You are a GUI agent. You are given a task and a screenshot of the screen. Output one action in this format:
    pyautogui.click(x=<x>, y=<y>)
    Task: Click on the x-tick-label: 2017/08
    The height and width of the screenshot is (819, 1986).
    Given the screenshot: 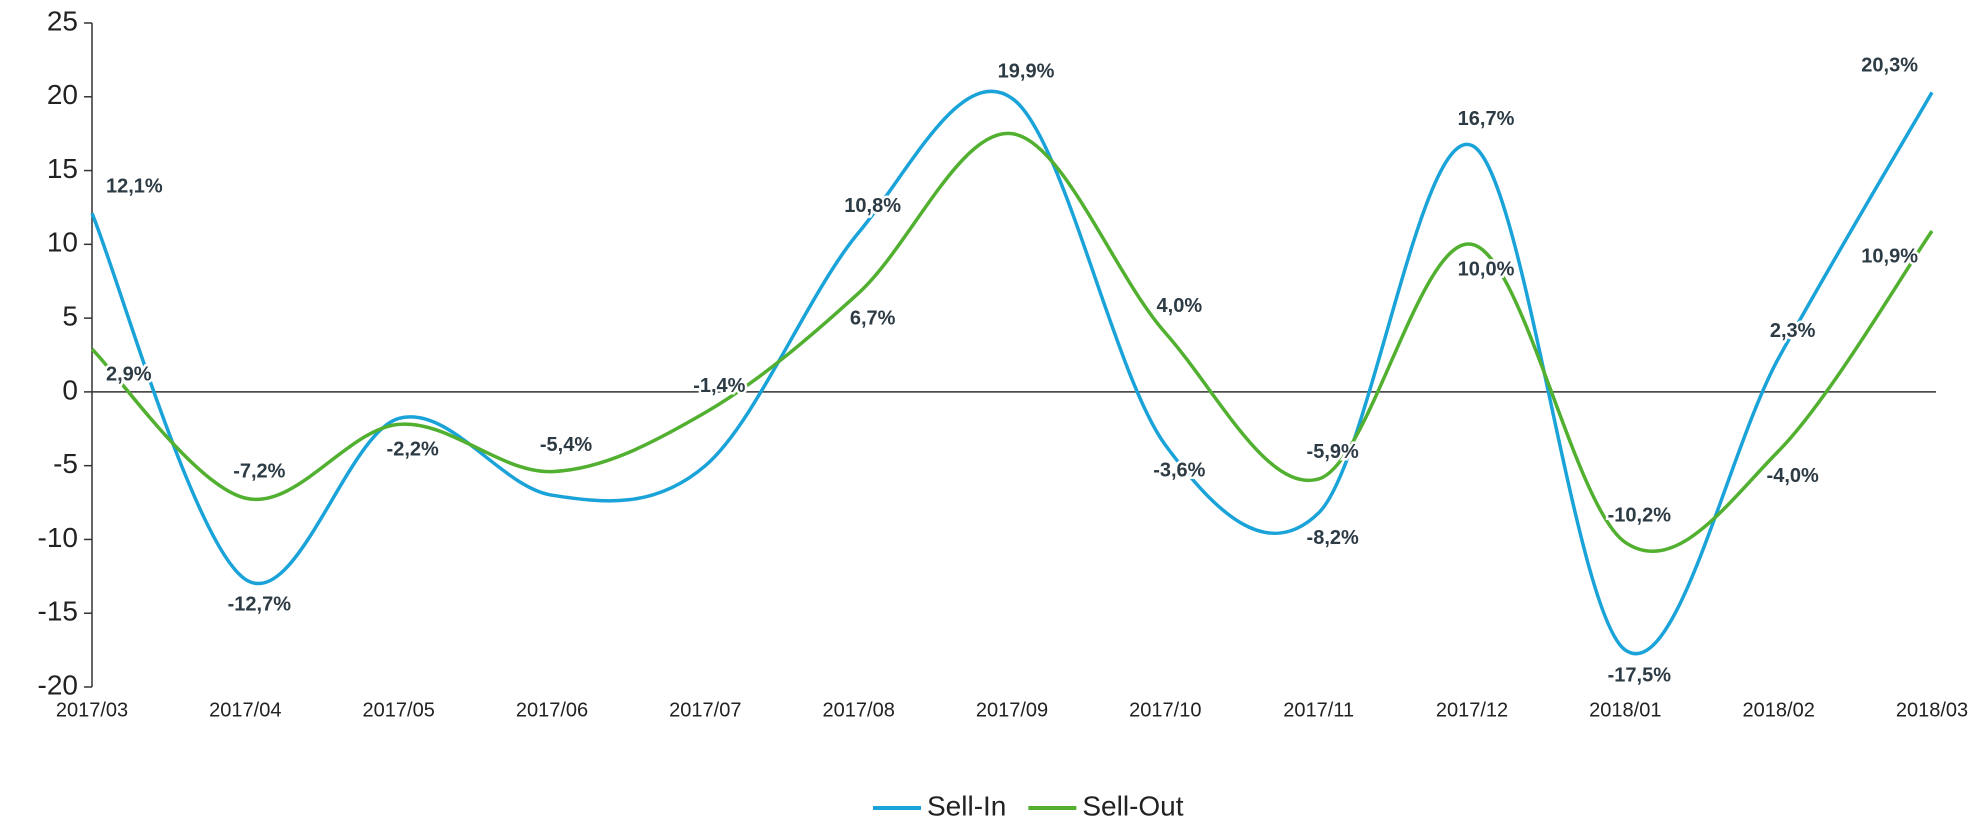 What is the action you would take?
    pyautogui.click(x=859, y=710)
    